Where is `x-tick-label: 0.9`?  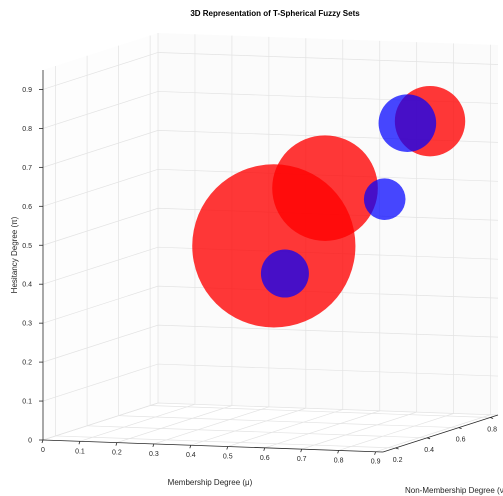
x-tick-label: 0.9 is located at coordinates (376, 462).